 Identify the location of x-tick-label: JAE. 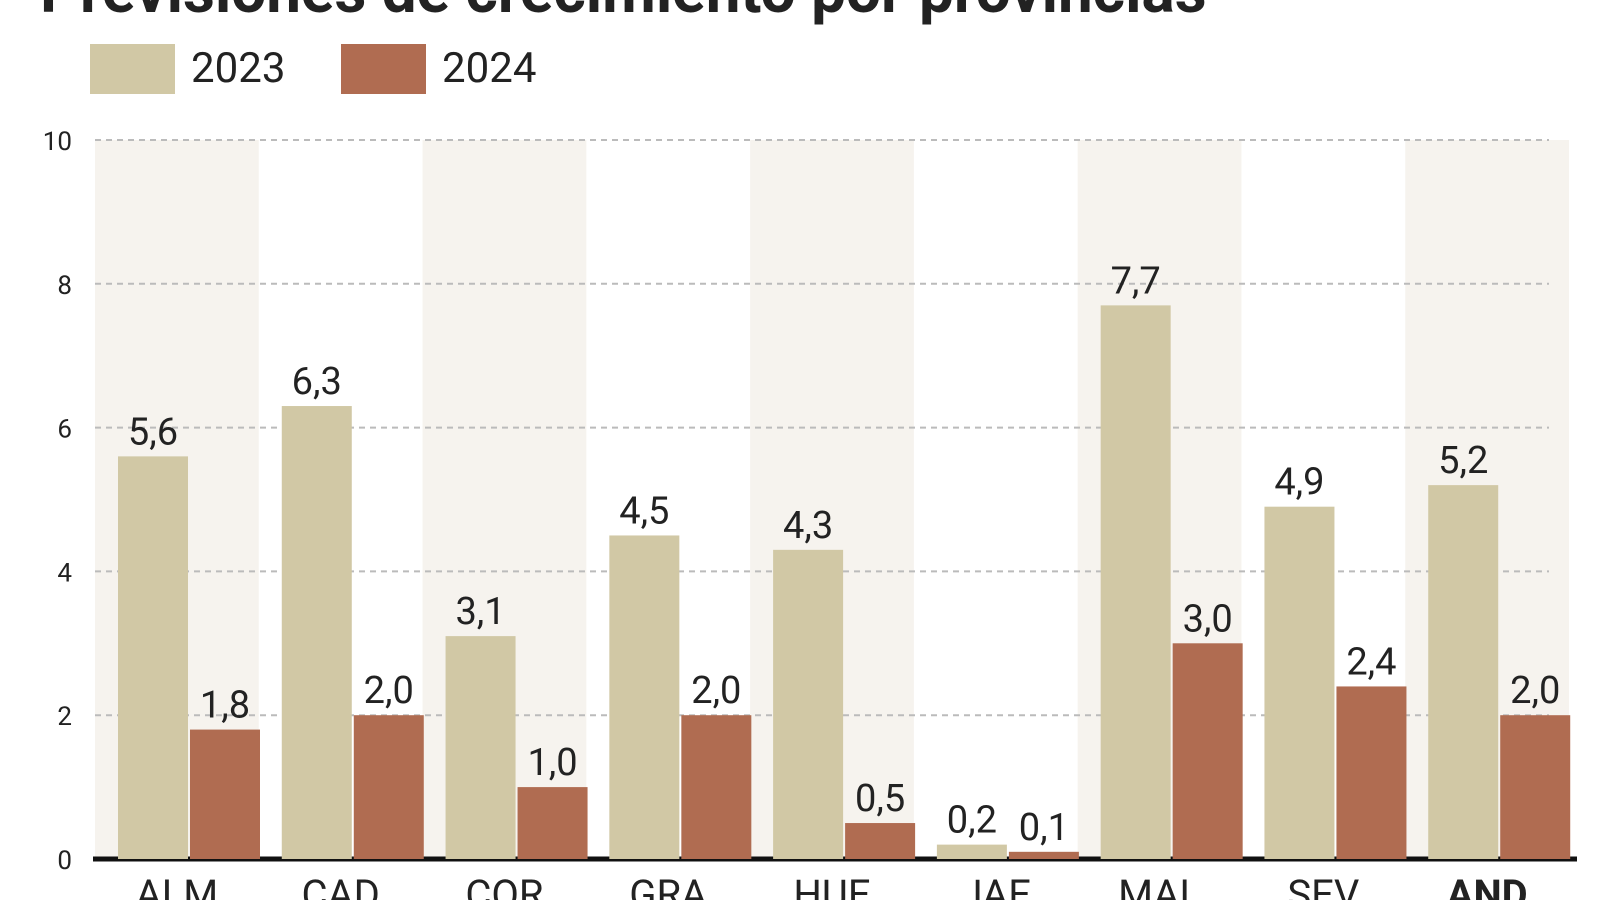
(996, 885).